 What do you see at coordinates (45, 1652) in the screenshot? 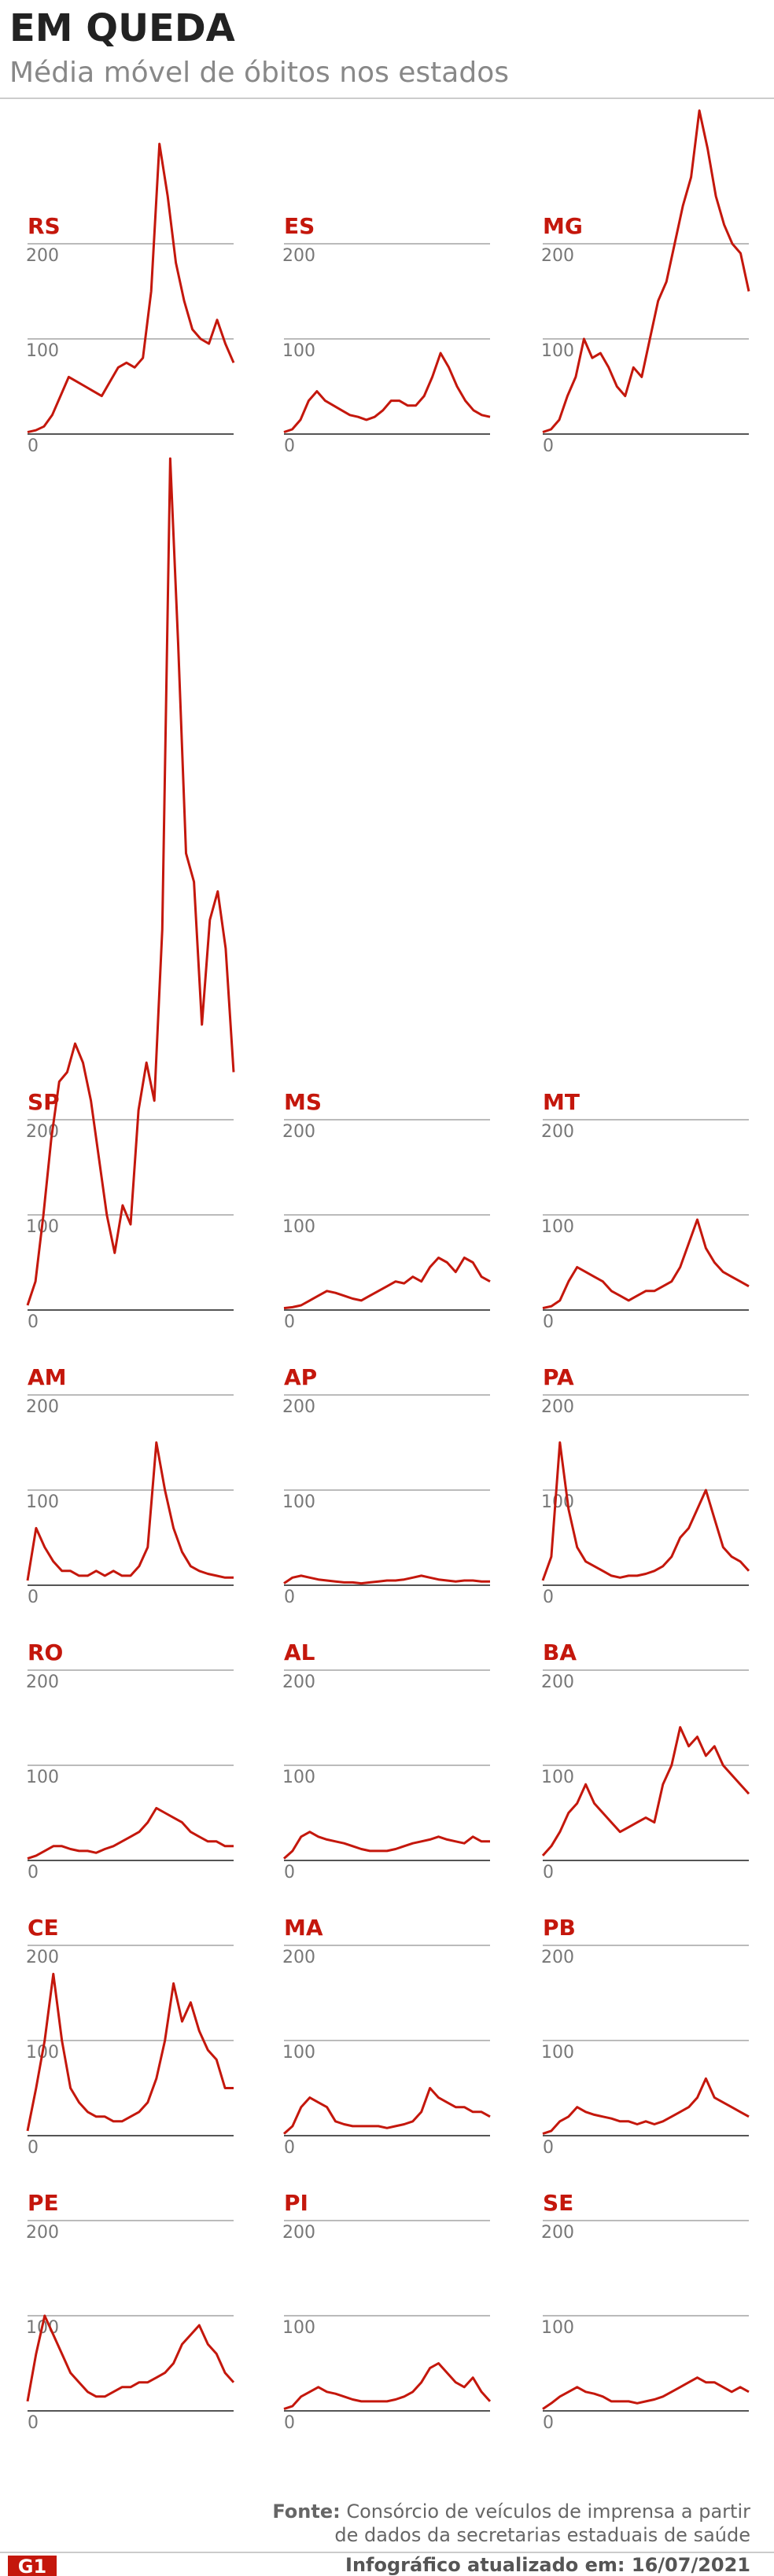
I see `panel-title: RO` at bounding box center [45, 1652].